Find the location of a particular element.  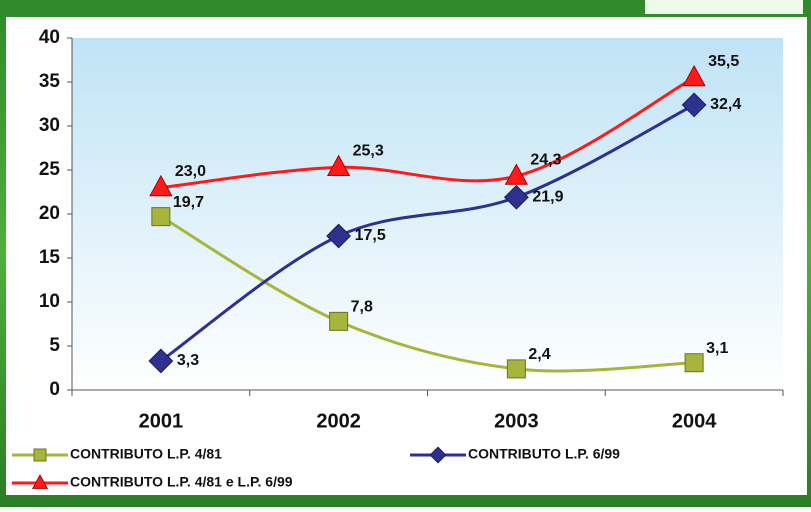

x-tick-label: 2002 is located at coordinates (338, 421).